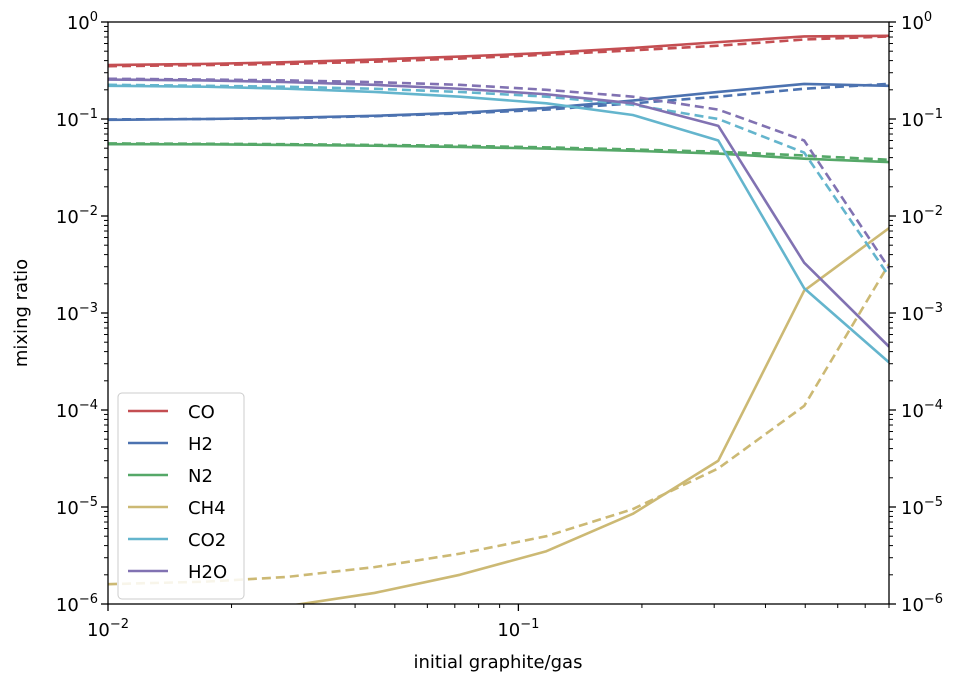 This screenshot has width=959, height=679. I want to click on y-axis-label: mixing ratio, so click(21, 313).